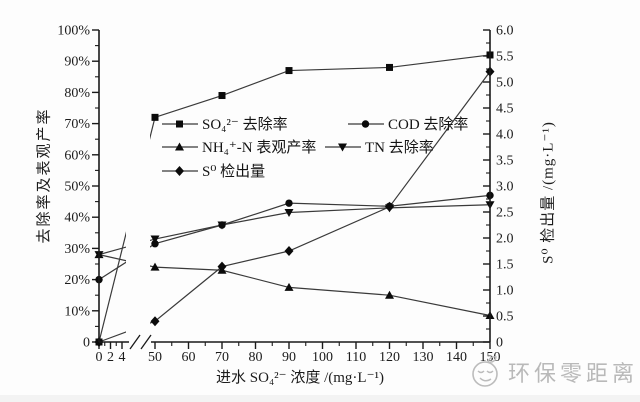  I want to click on y-left-tick-label: 40%, so click(77, 218).